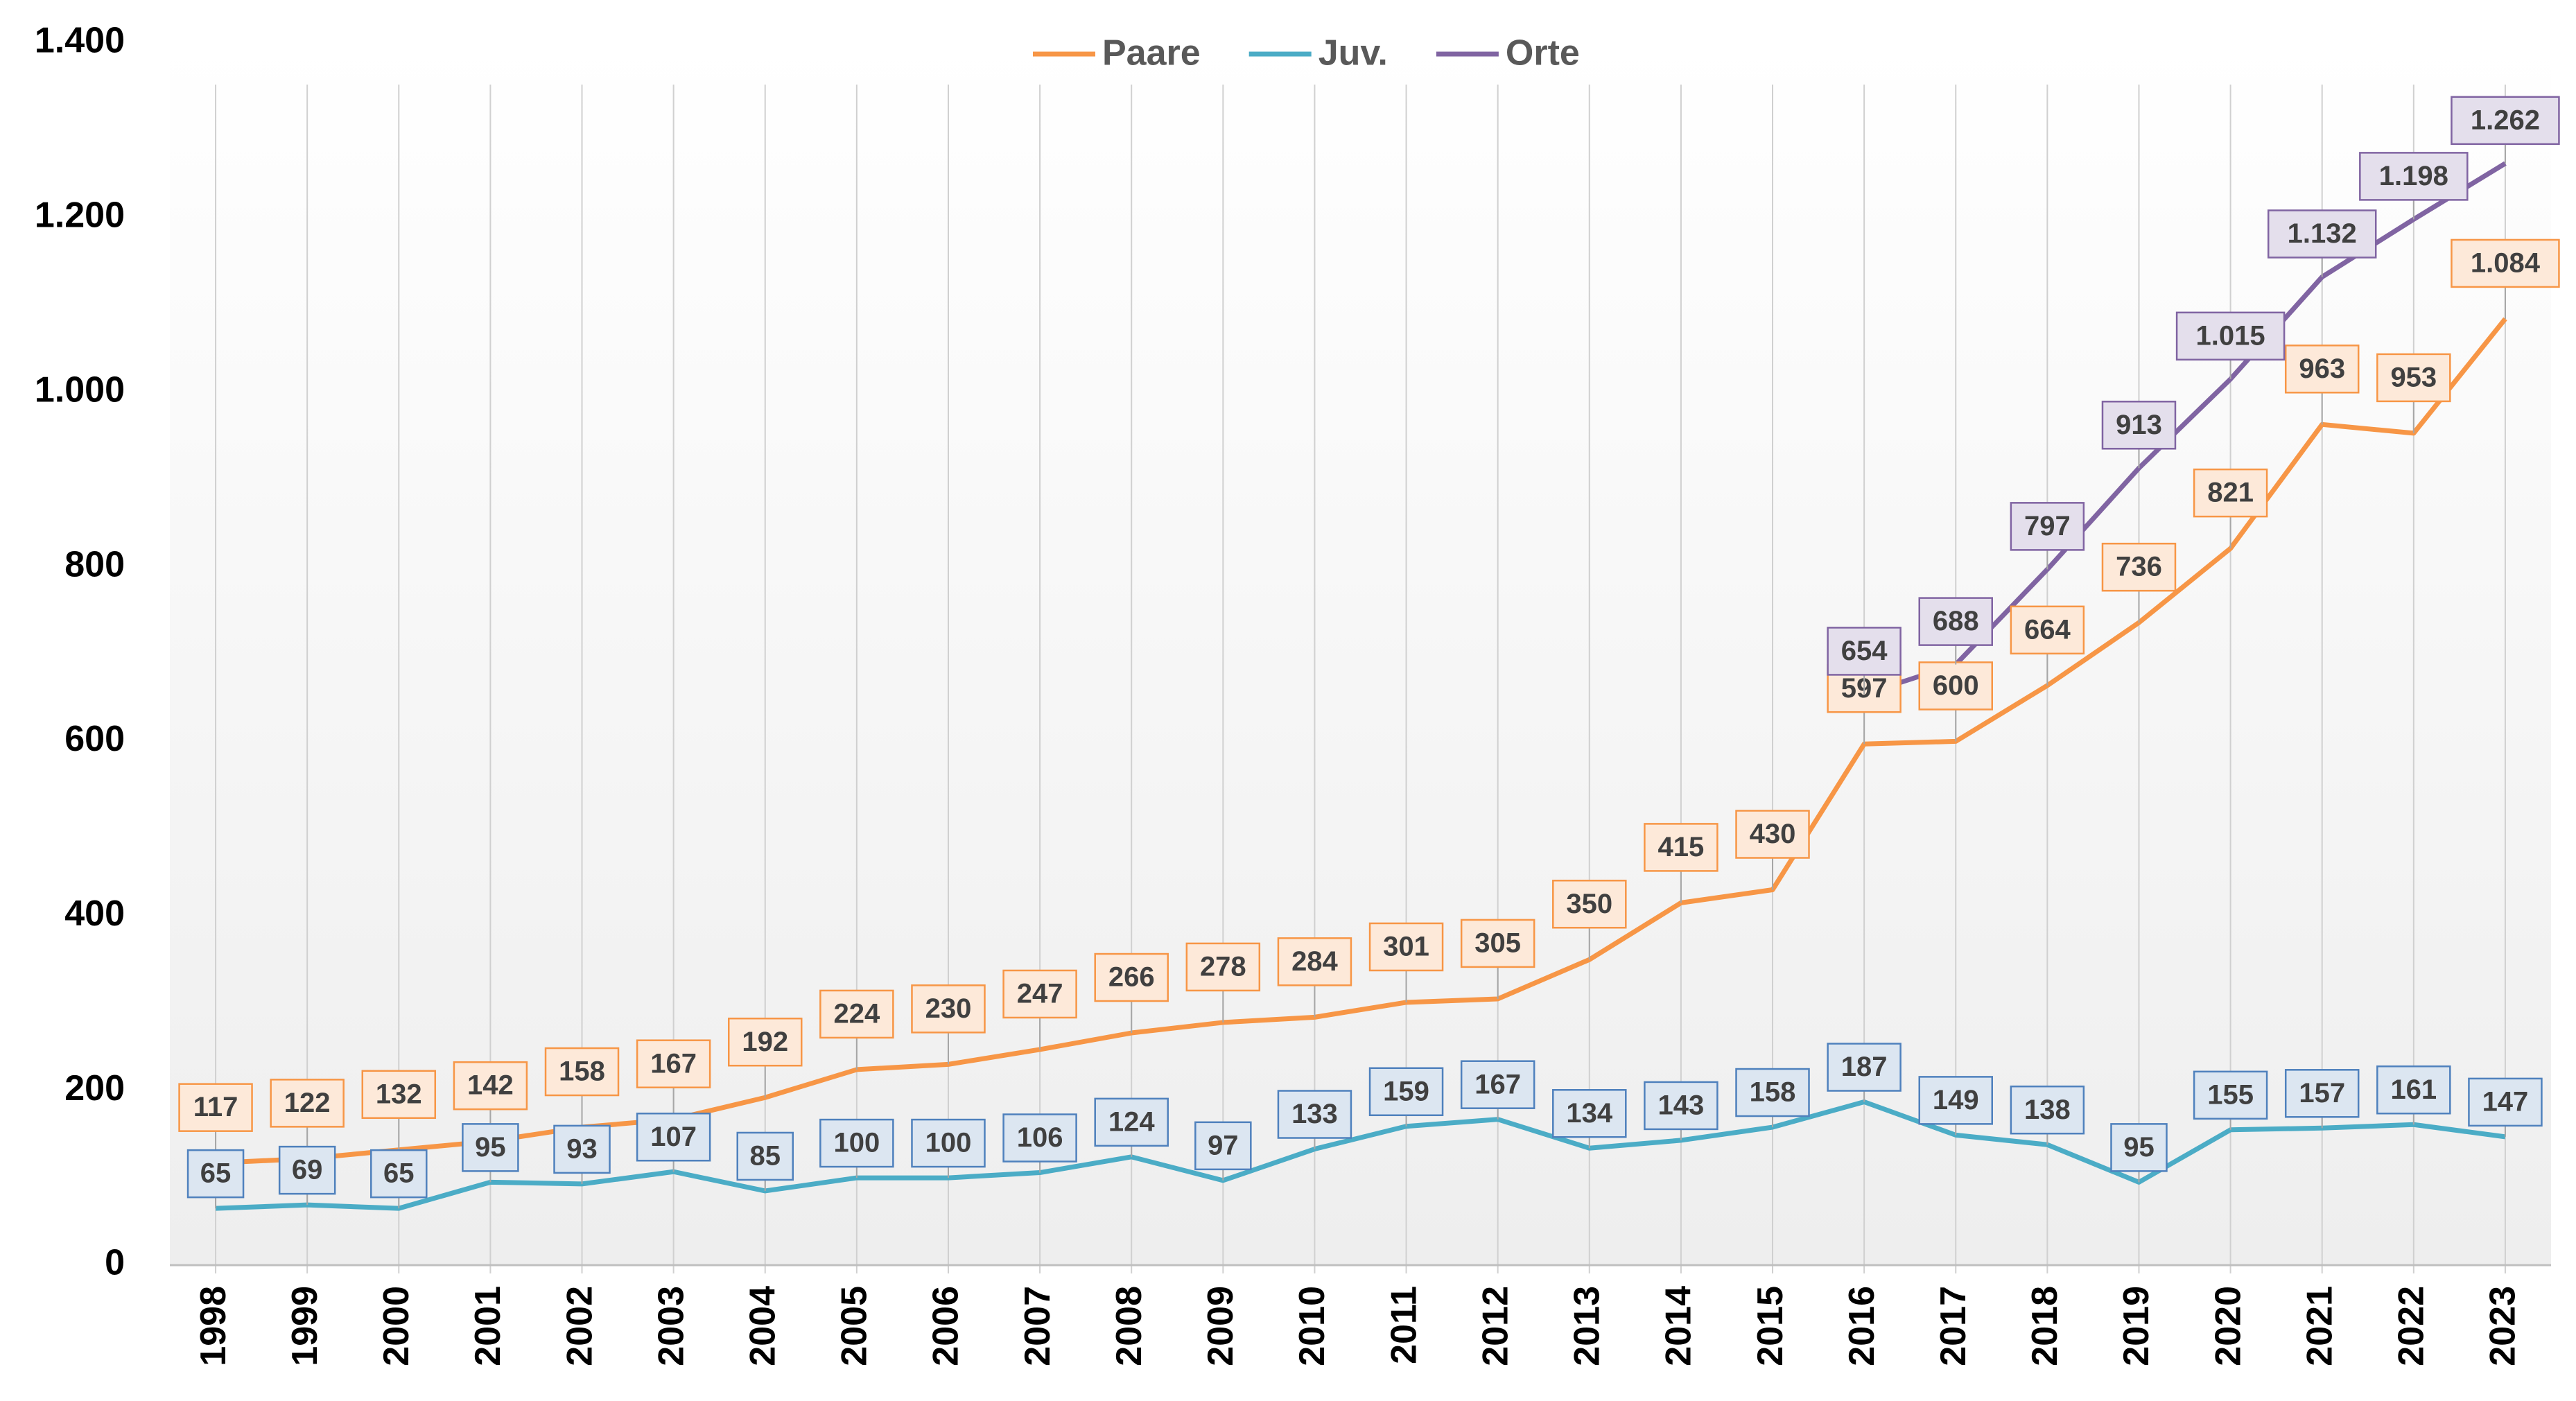  What do you see at coordinates (80, 216) in the screenshot?
I see `y-tick-label: 1.200` at bounding box center [80, 216].